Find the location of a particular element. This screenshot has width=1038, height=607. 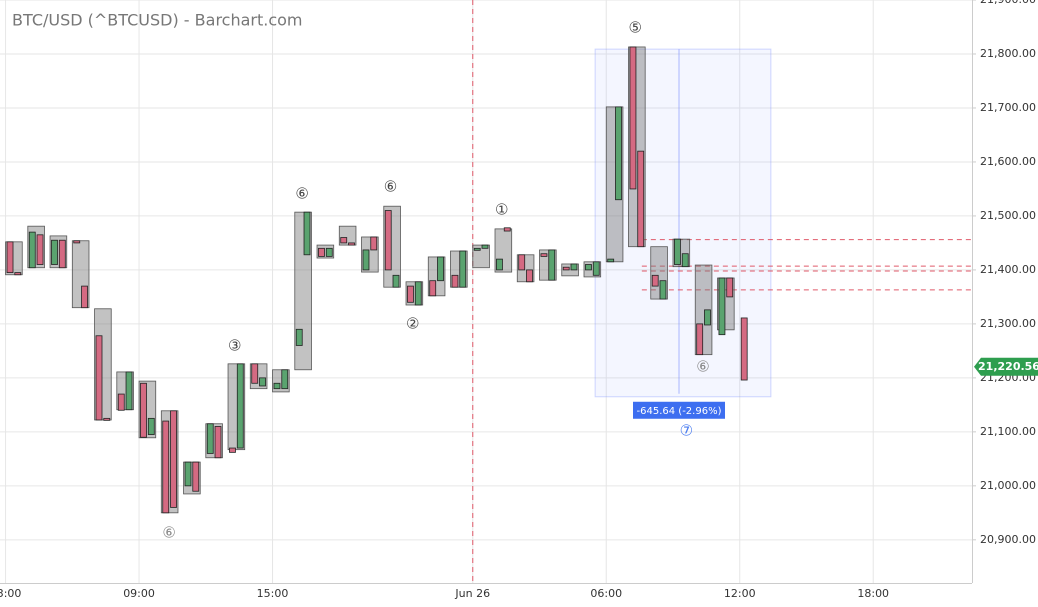

x-tick-label: Jun 26 is located at coordinates (472, 593).